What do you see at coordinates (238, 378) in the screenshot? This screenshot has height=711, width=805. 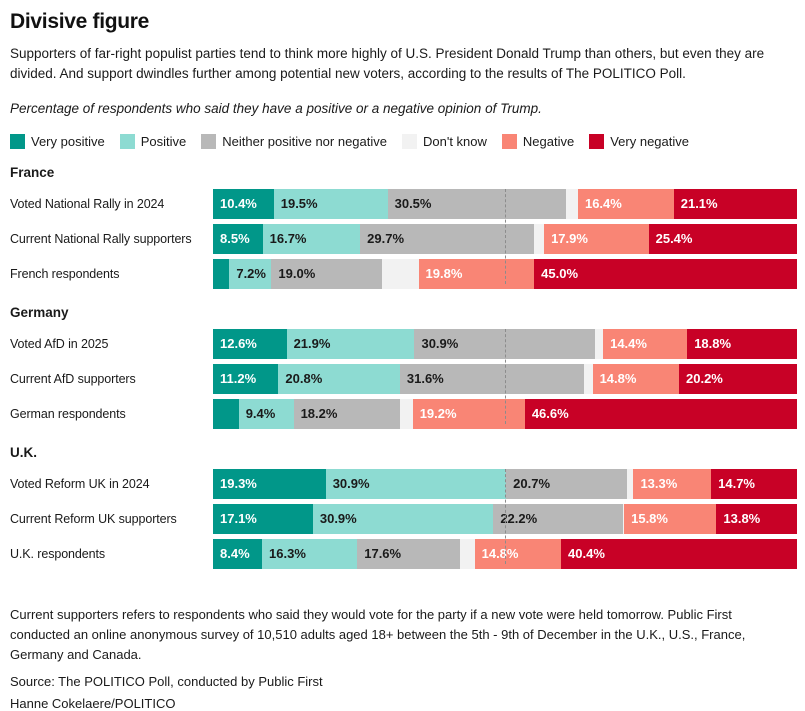 I see `segment-value-label: 11.2%` at bounding box center [238, 378].